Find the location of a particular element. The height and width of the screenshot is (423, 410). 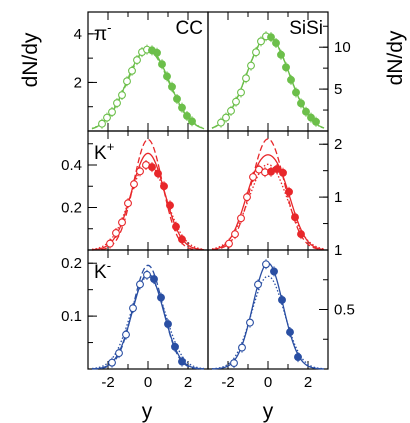

particle-label: K- is located at coordinates (102, 270).